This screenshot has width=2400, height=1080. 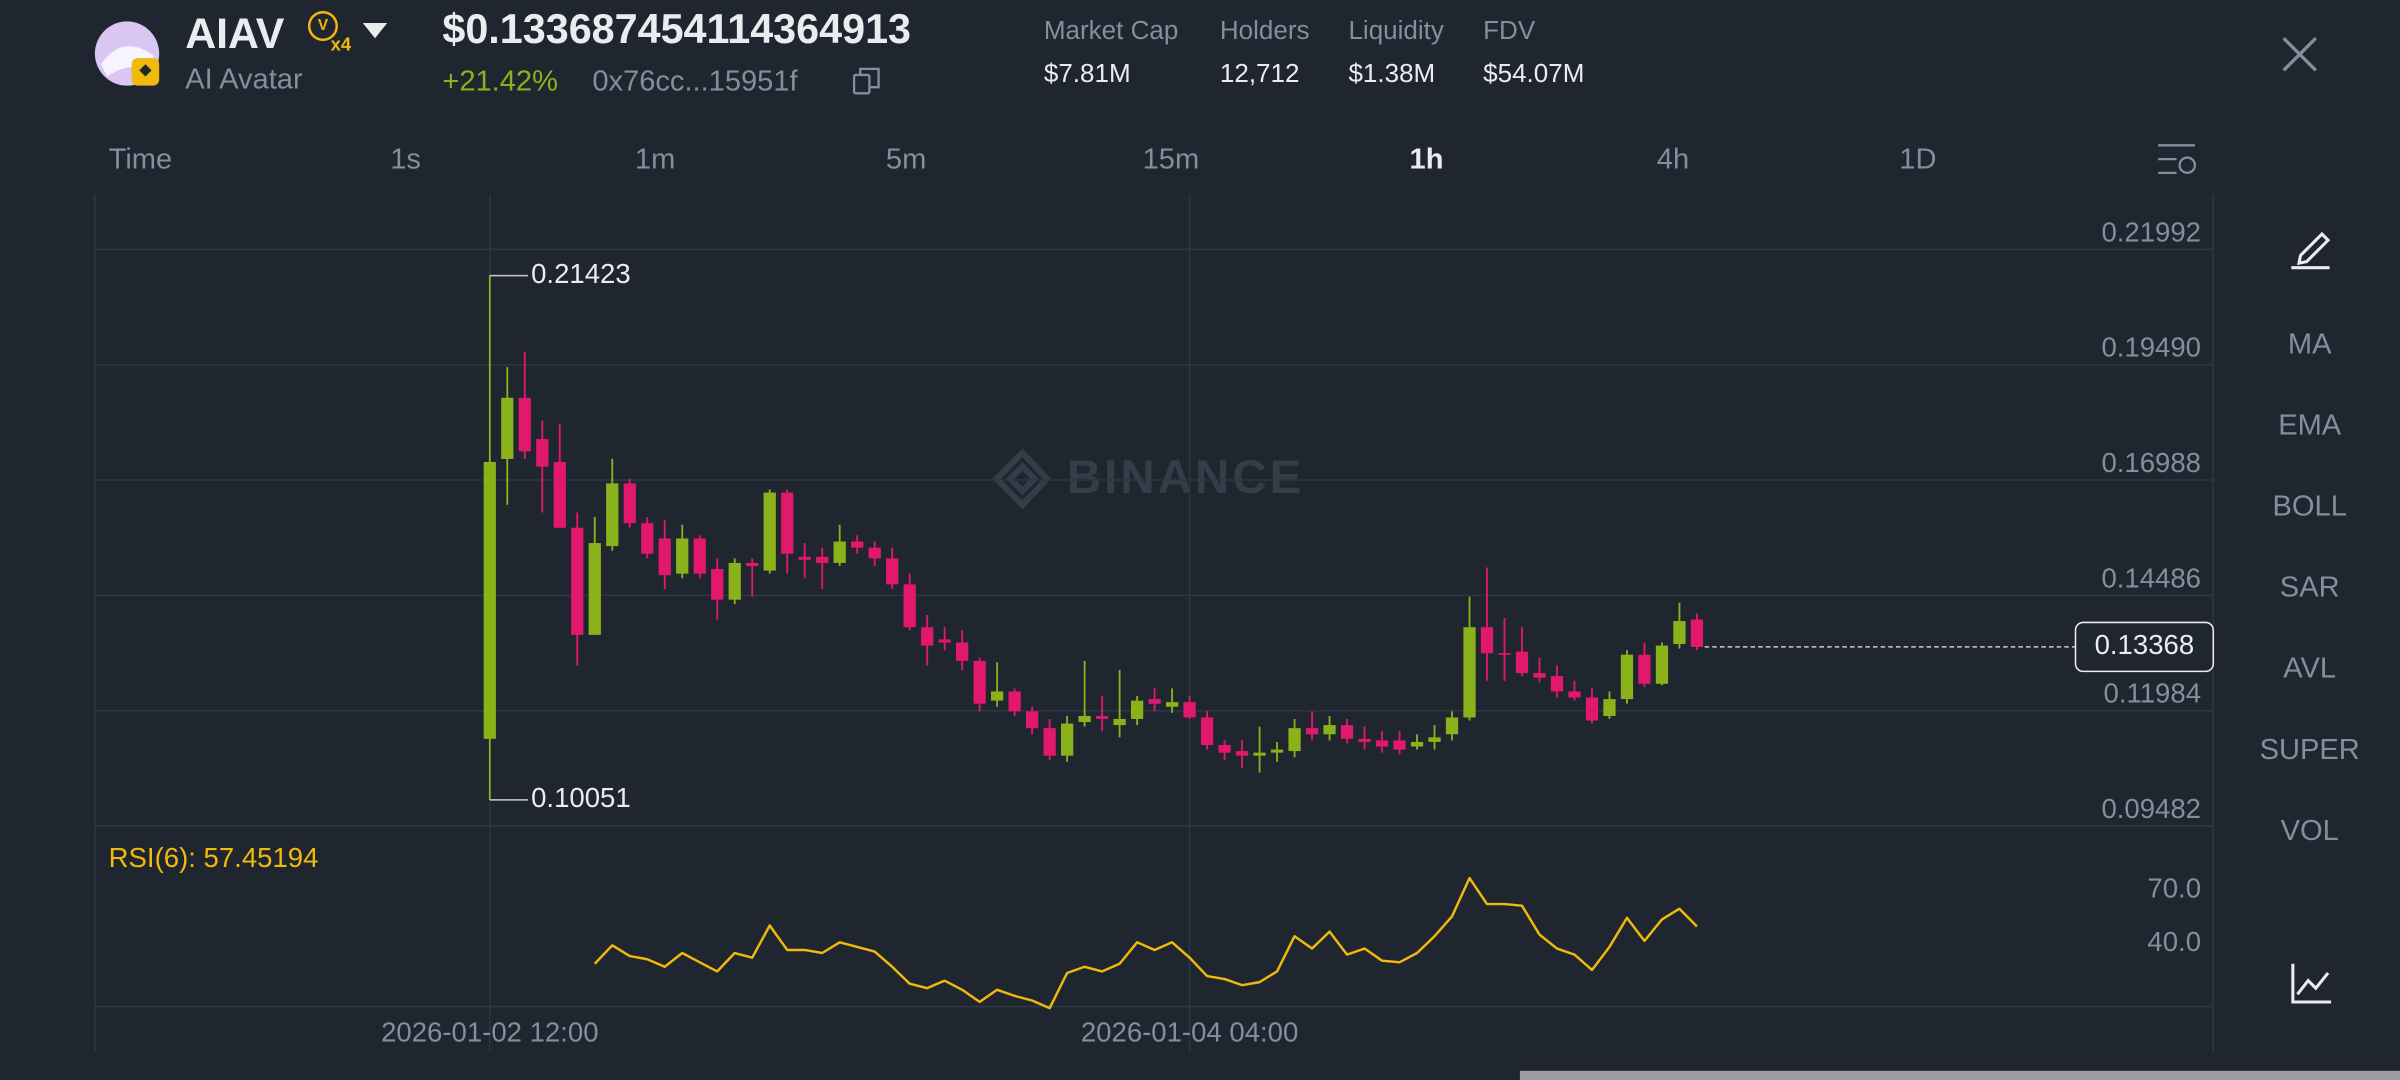 I want to click on interval-label: Time, so click(x=141, y=159).